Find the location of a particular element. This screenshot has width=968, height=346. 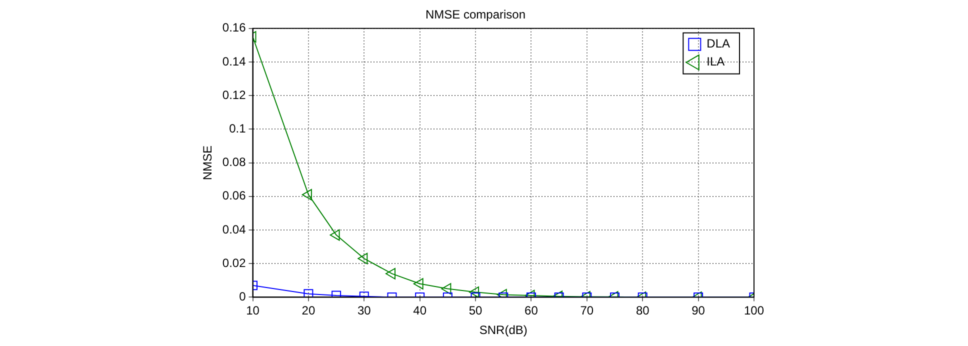

legend-label: DLA is located at coordinates (718, 43).